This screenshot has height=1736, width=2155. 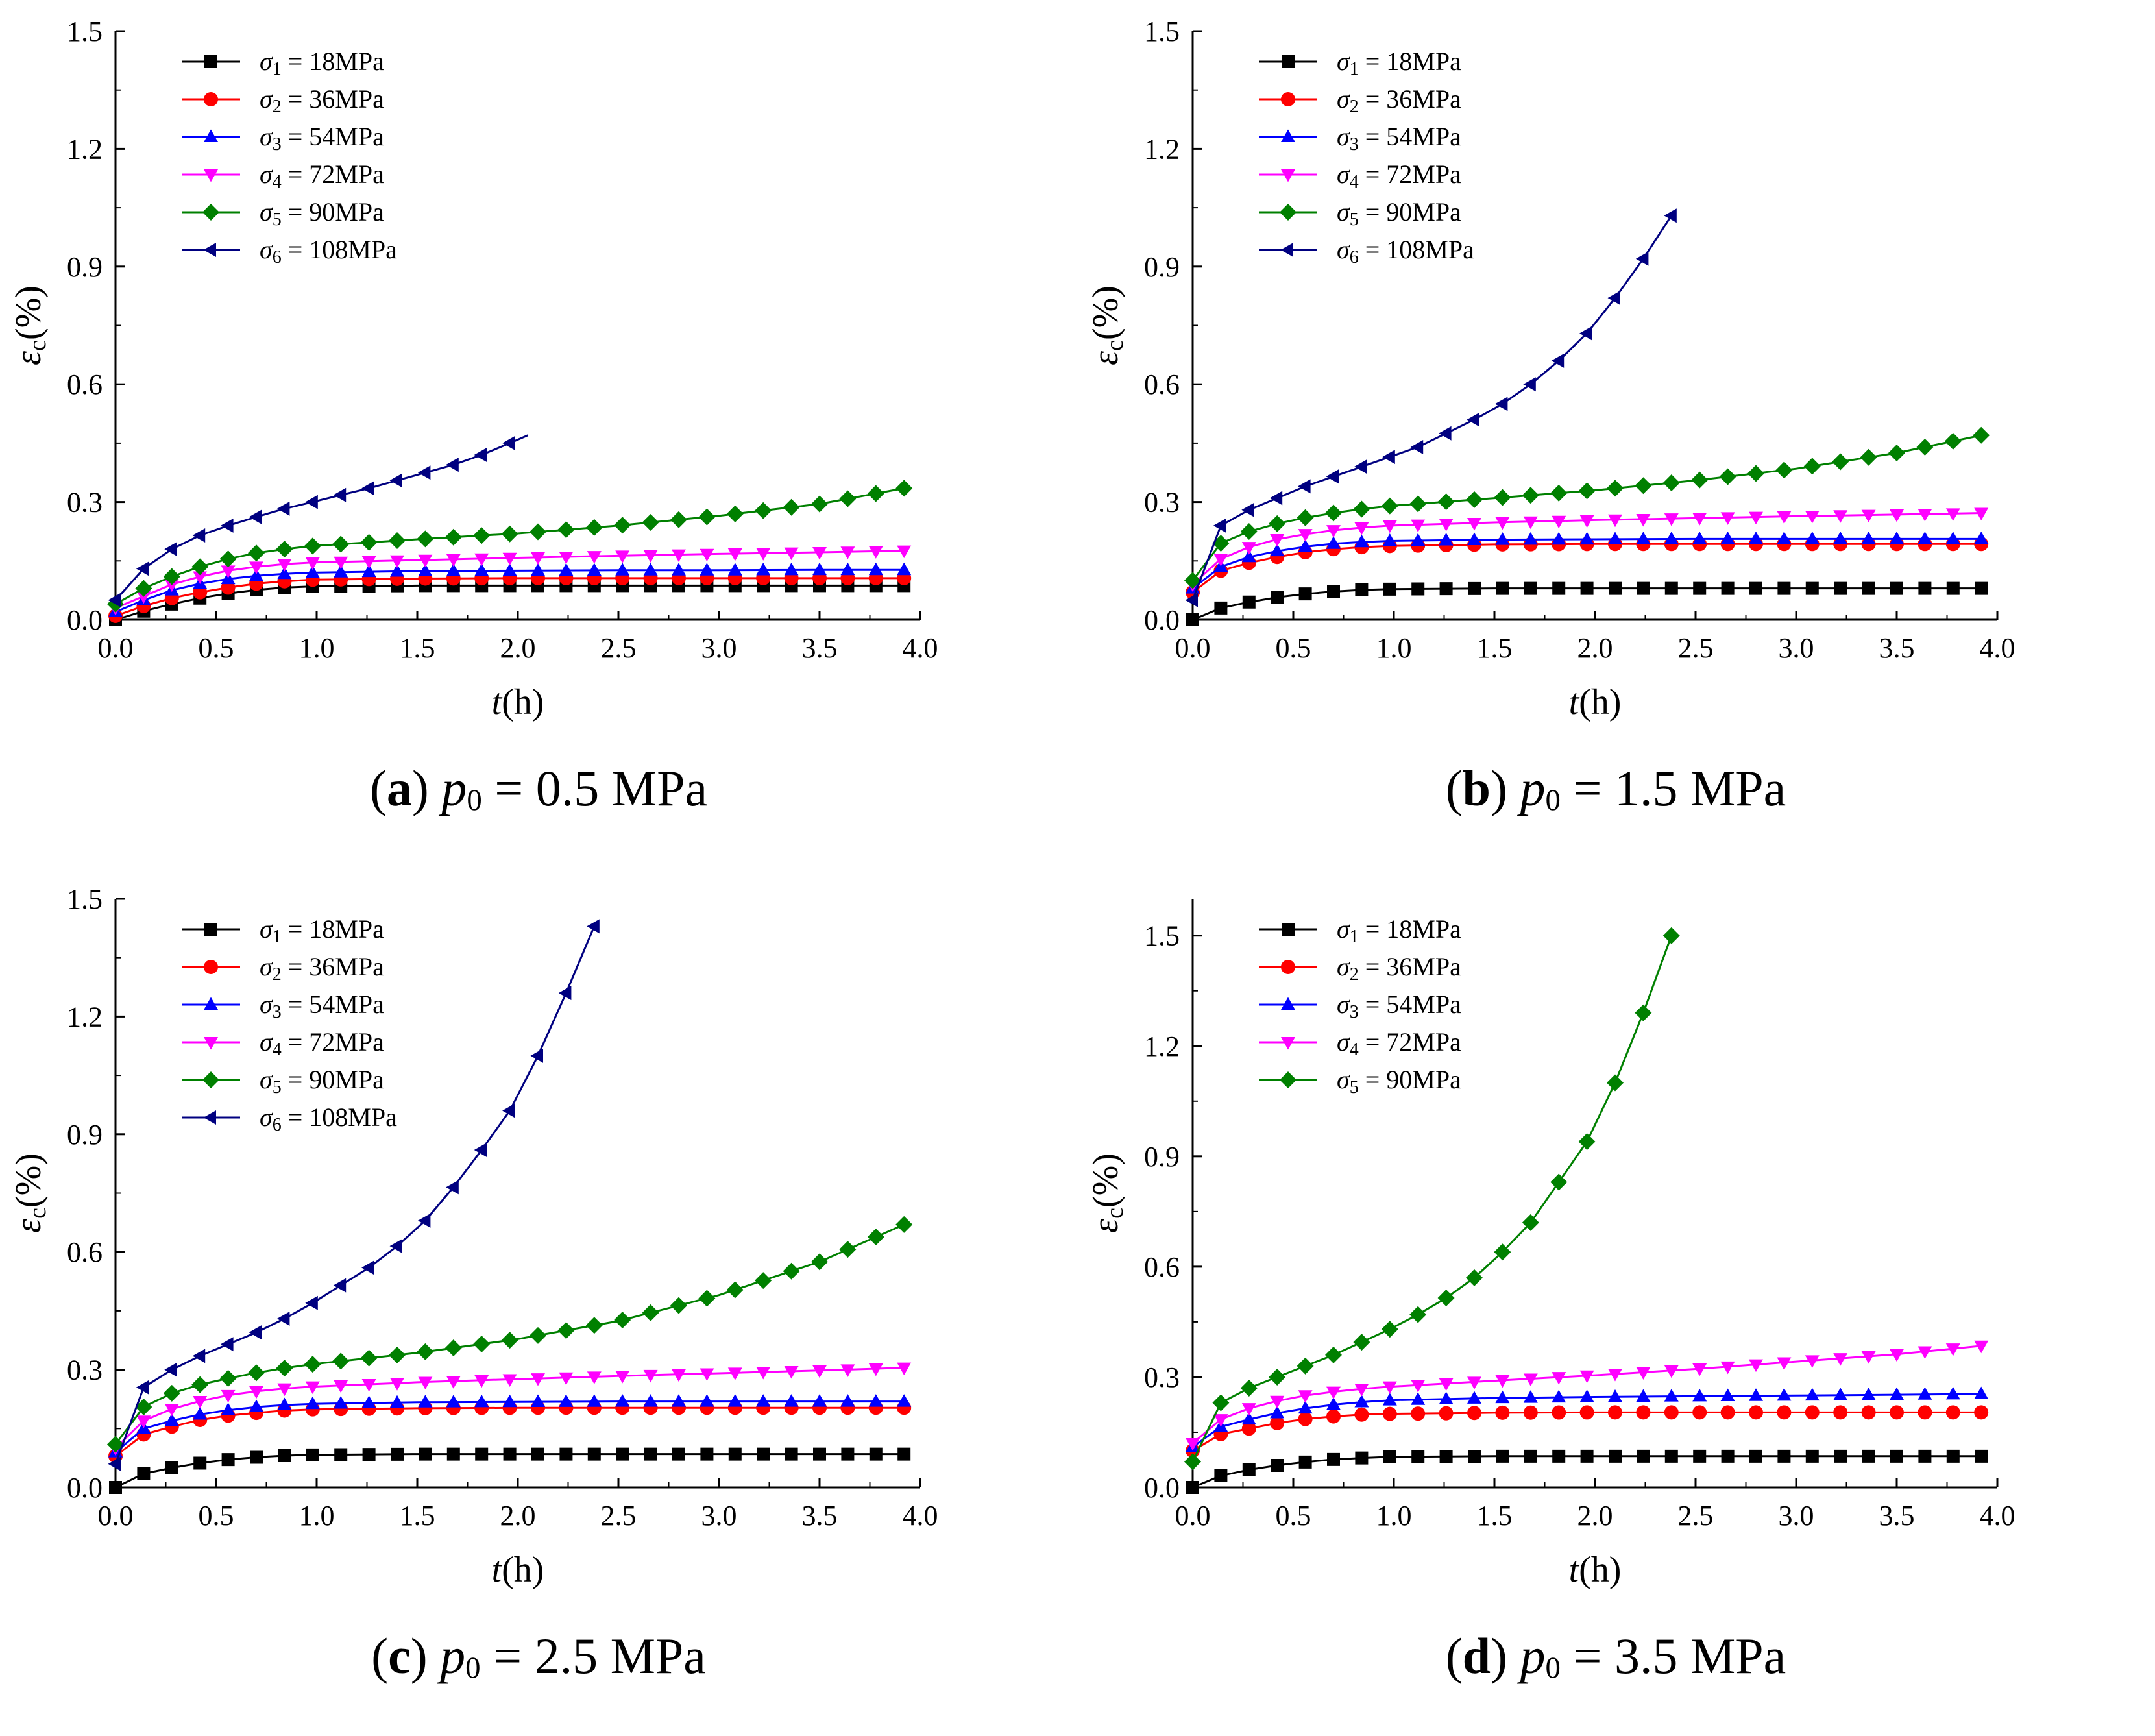 I want to click on series-line, so click(x=355, y=1195).